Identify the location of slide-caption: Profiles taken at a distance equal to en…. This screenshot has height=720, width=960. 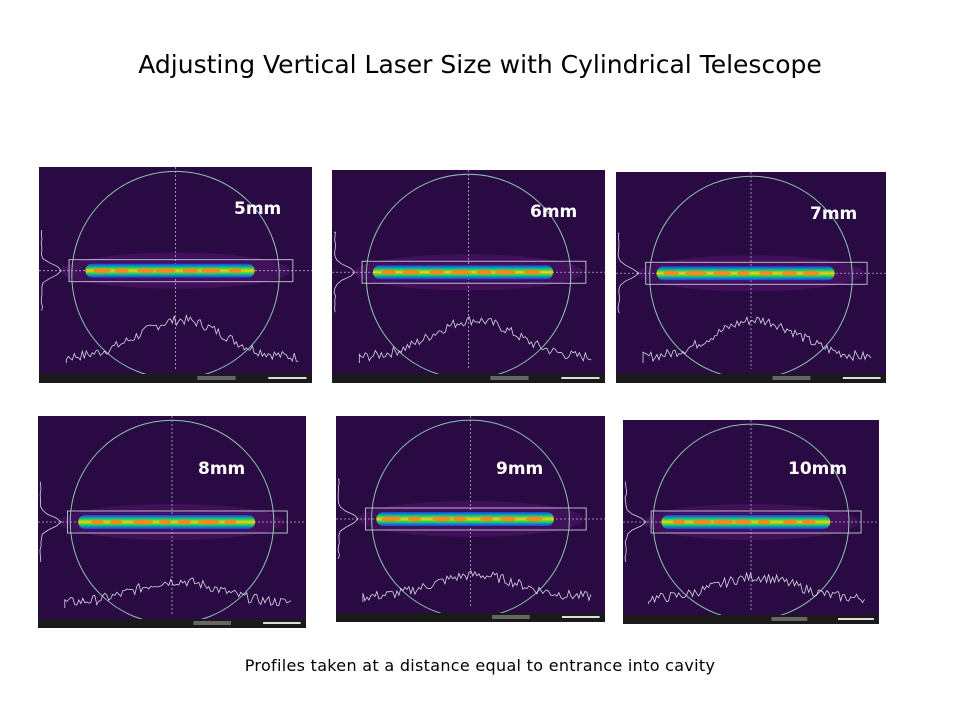
(480, 665).